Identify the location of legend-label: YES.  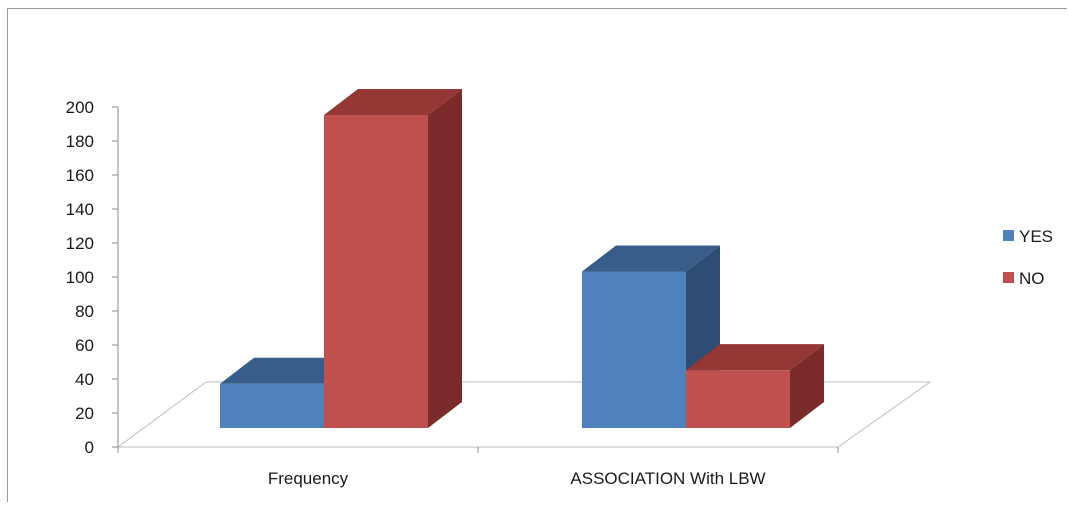
(1036, 236).